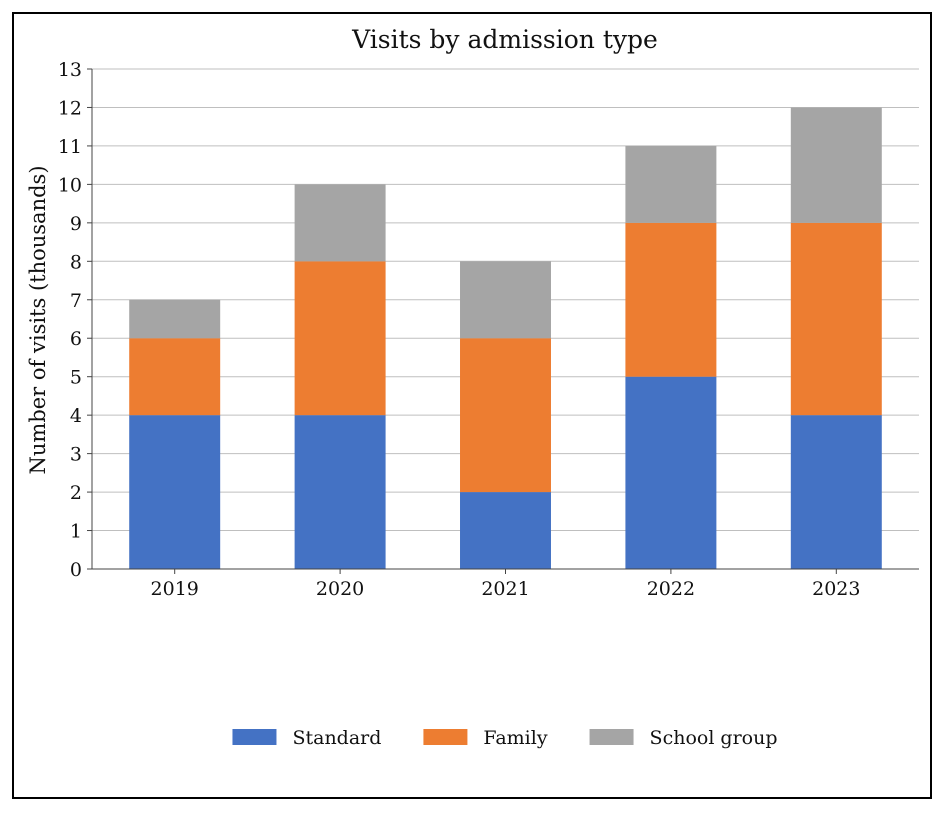 This screenshot has width=946, height=815. I want to click on y-tick-label: 3, so click(76, 455).